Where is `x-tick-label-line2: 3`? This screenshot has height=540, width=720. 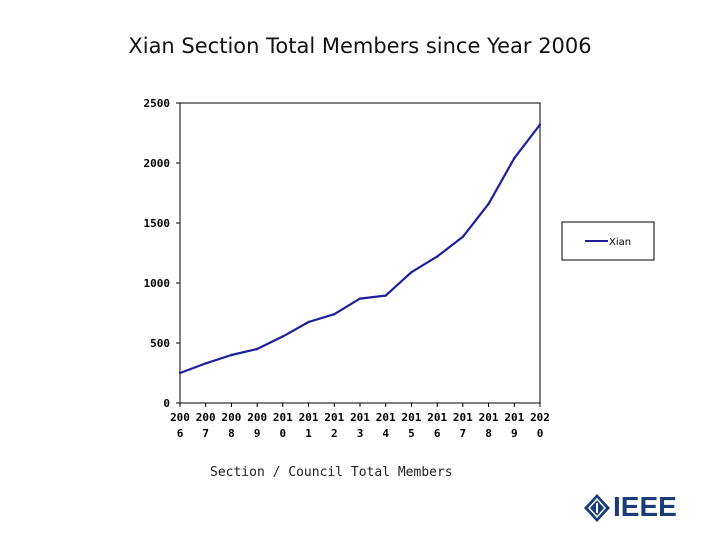 x-tick-label-line2: 3 is located at coordinates (360, 433).